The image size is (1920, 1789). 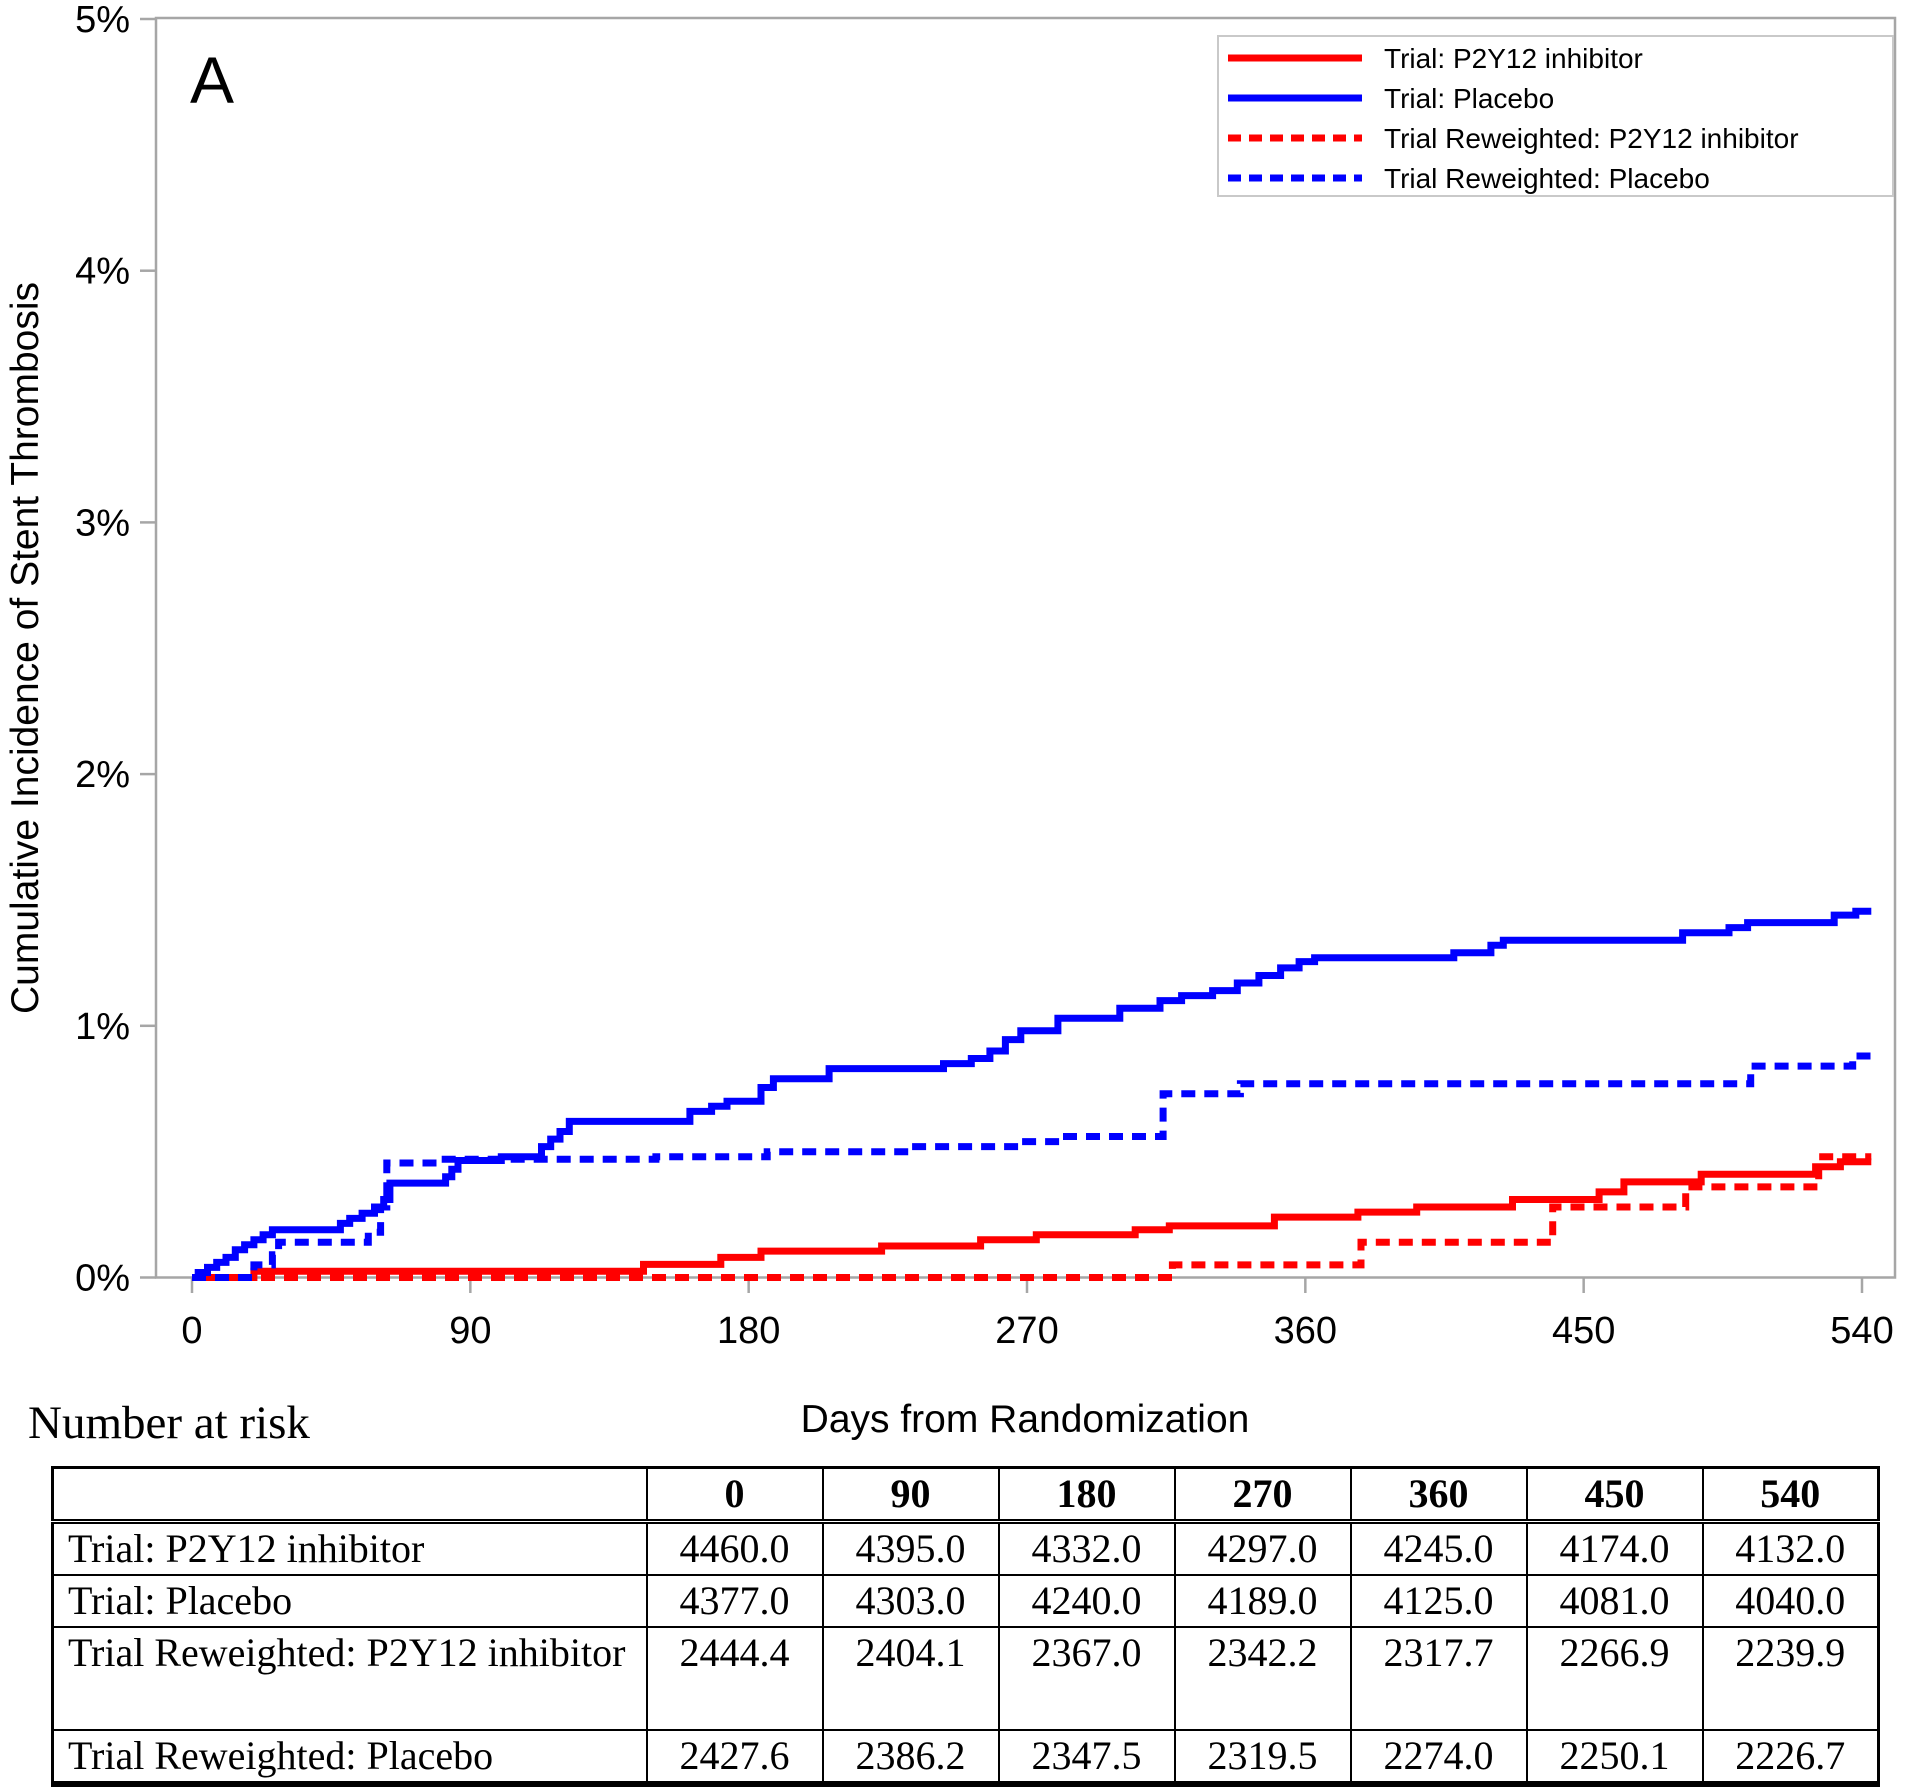 I want to click on x-axis-title: Days from Randomization, so click(x=1025, y=1419).